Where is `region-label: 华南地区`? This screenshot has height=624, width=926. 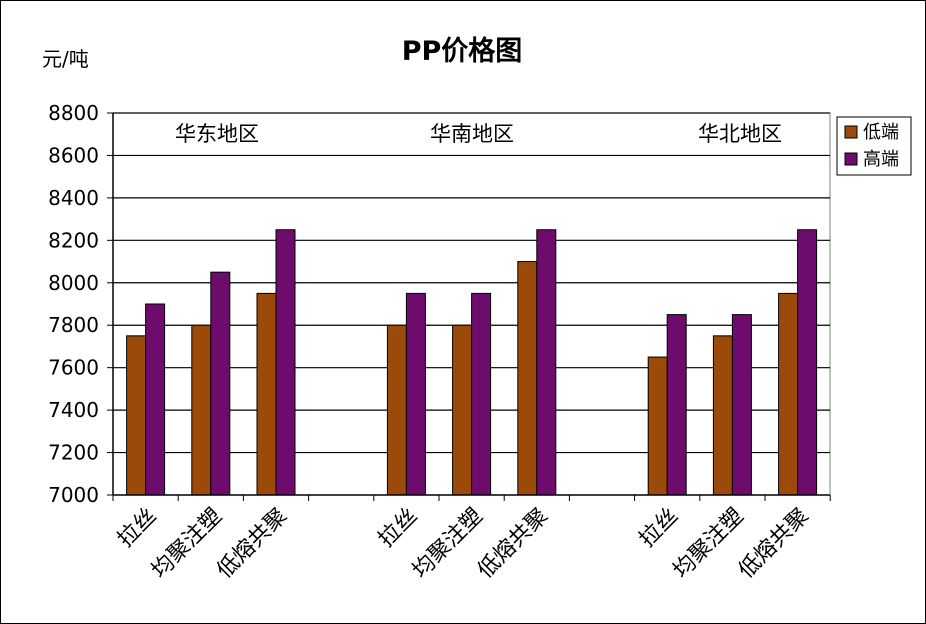 region-label: 华南地区 is located at coordinates (472, 134).